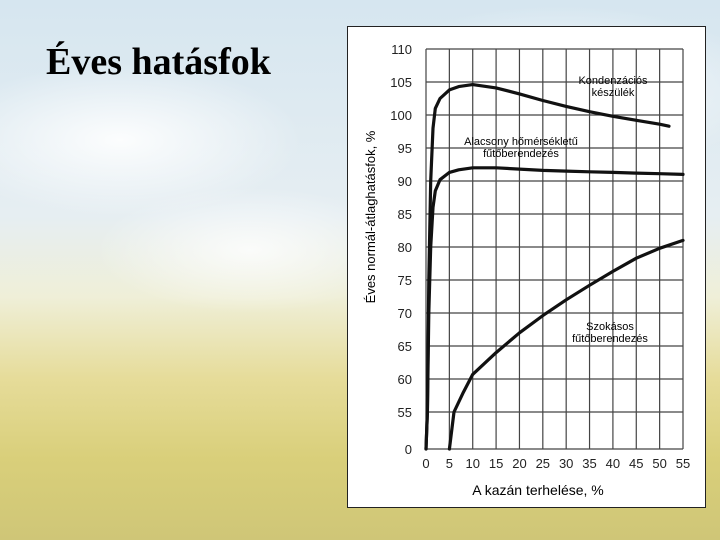  I want to click on y-axis-label: Éves normál-átlaghatásfok, %, so click(370, 216).